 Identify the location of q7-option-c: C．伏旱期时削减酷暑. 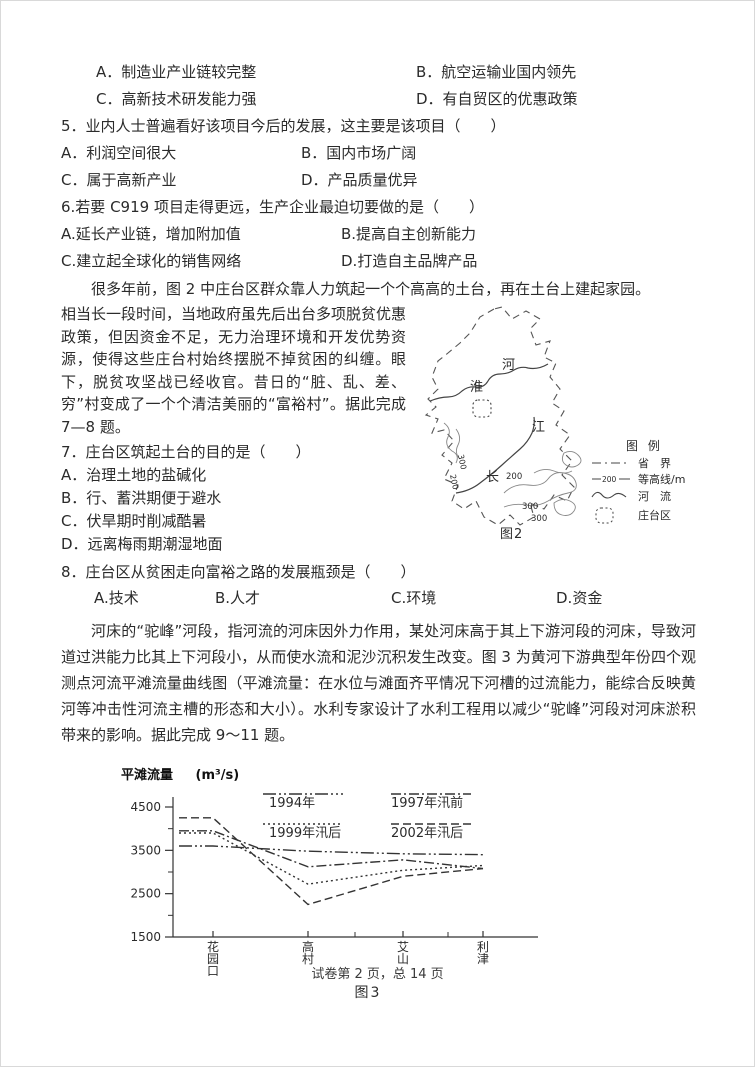
(134, 521).